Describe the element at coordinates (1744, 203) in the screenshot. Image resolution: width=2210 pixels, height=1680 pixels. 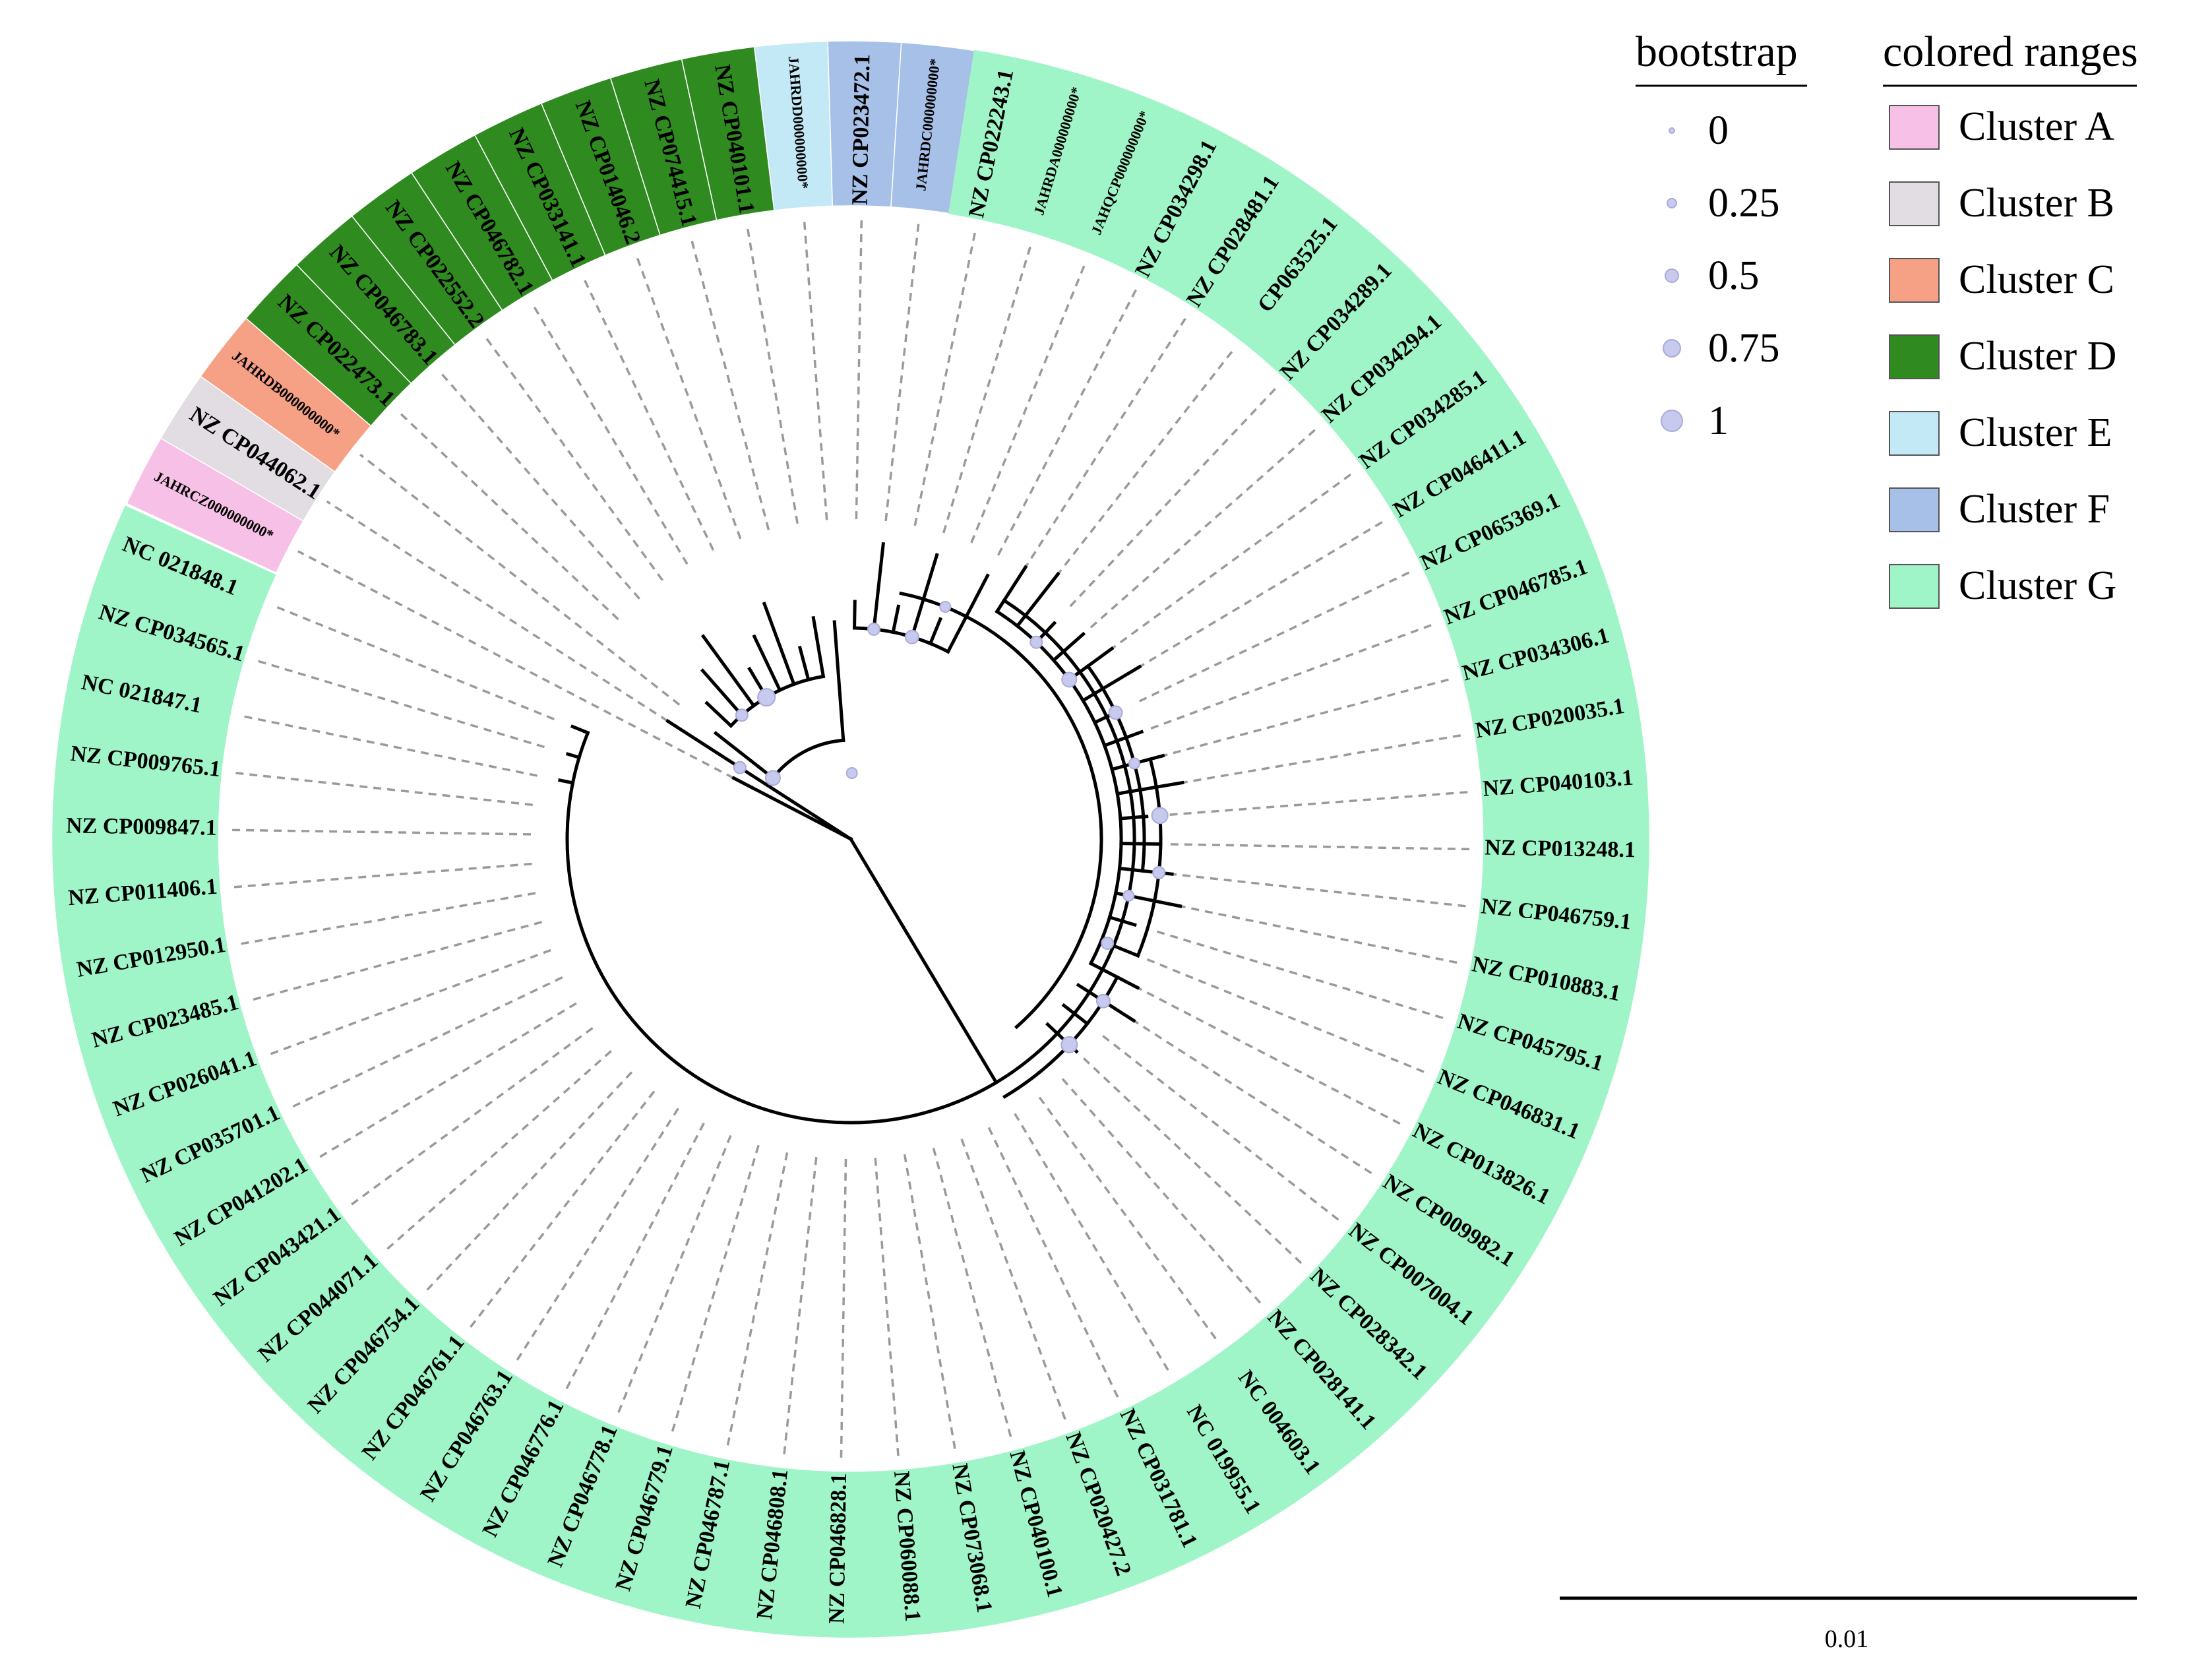
I see `bootstrap-legend-label: 0.25` at that location.